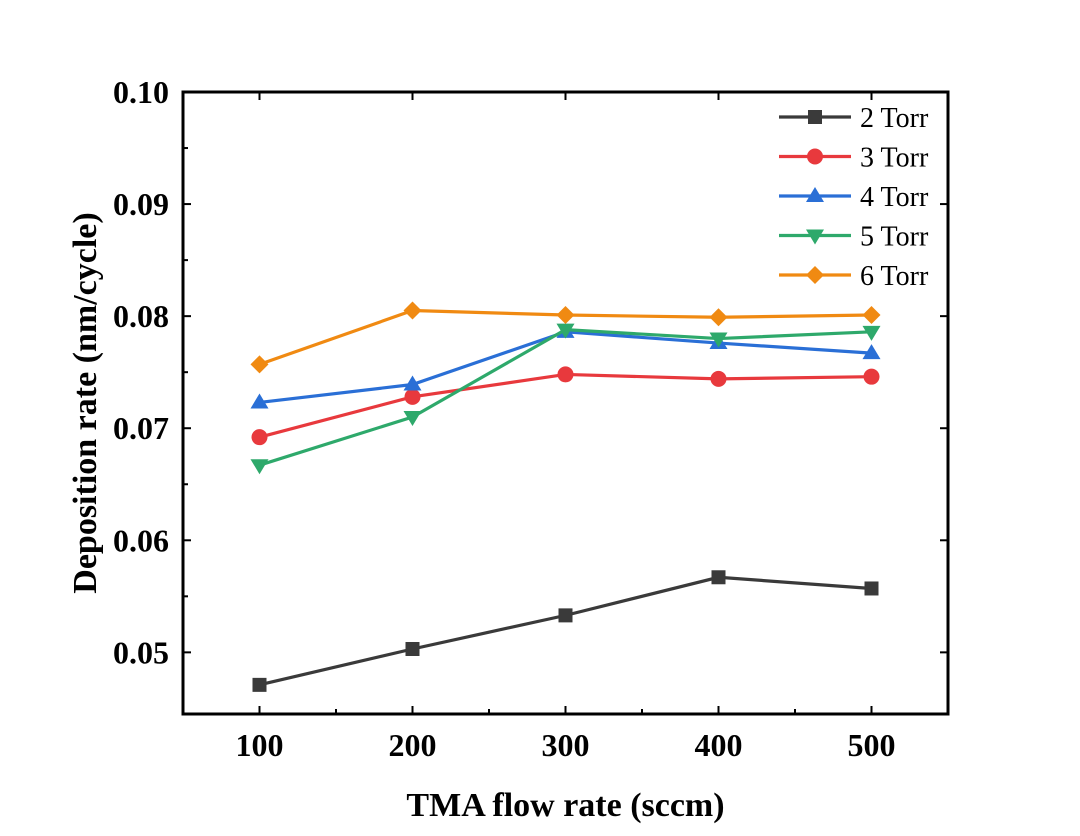  I want to click on series-2-torr, so click(565, 631).